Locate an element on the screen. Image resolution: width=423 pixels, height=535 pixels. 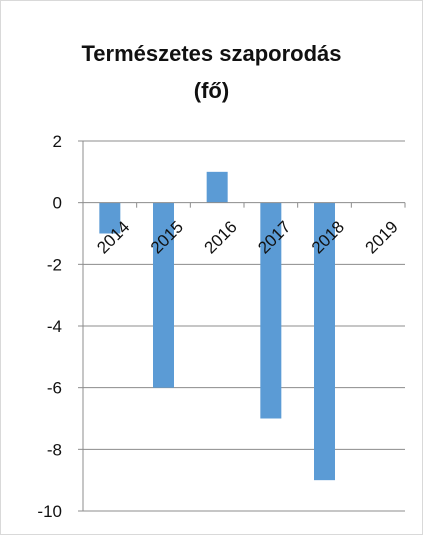
y-tick-label: -4 is located at coordinates (54, 326).